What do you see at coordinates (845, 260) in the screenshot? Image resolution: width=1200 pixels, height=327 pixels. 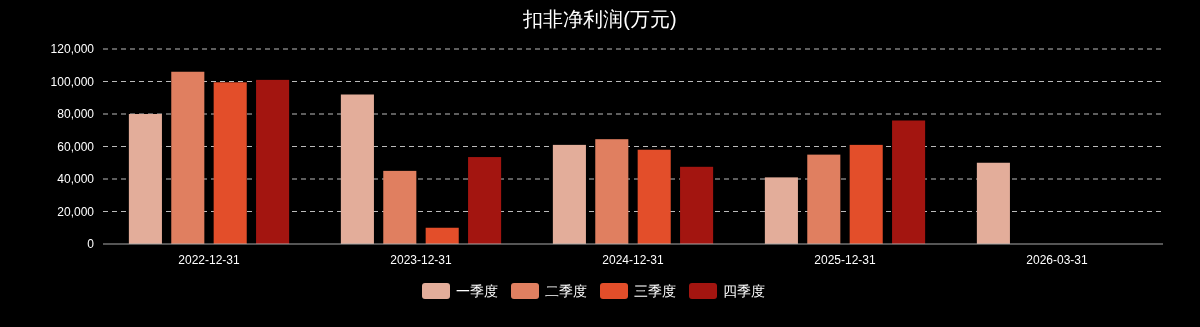 I see `x-tick-label: 2025-12-31` at bounding box center [845, 260].